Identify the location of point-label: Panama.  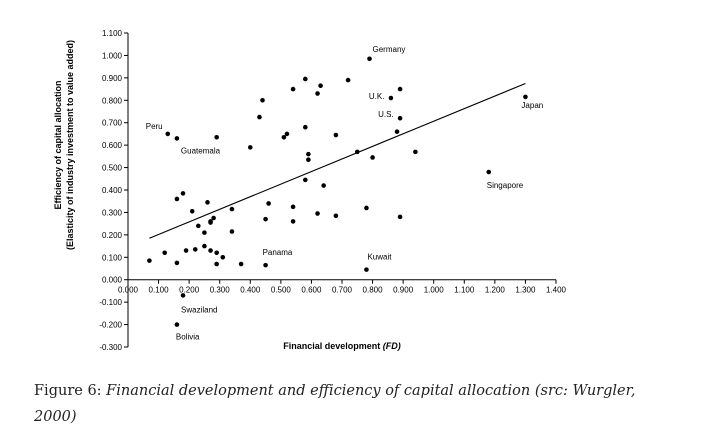
(278, 252).